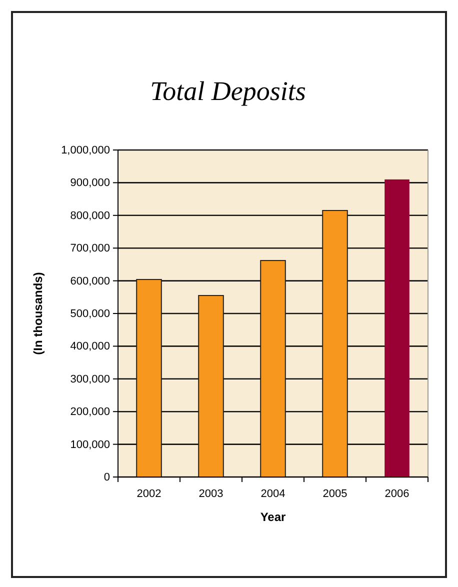  Describe the element at coordinates (273, 494) in the screenshot. I see `x-tick-label: 2004` at that location.